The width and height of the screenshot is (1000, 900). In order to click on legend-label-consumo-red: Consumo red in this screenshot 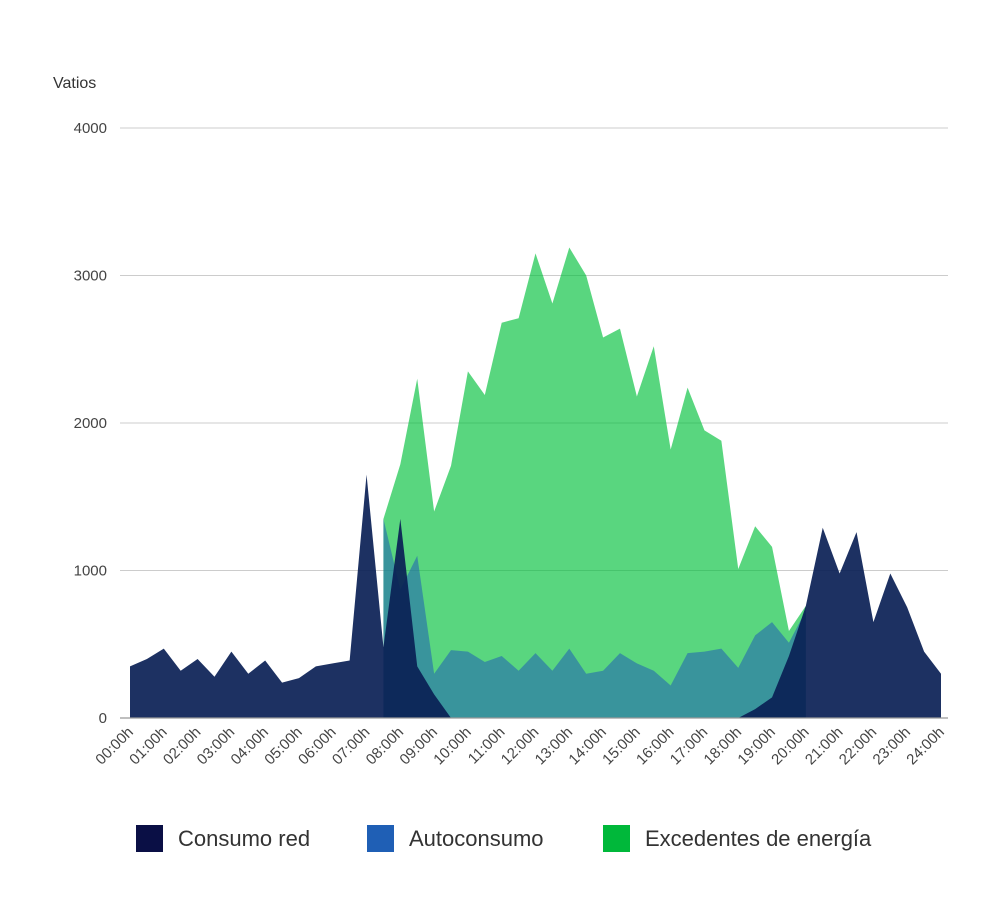, I will do `click(244, 838)`.